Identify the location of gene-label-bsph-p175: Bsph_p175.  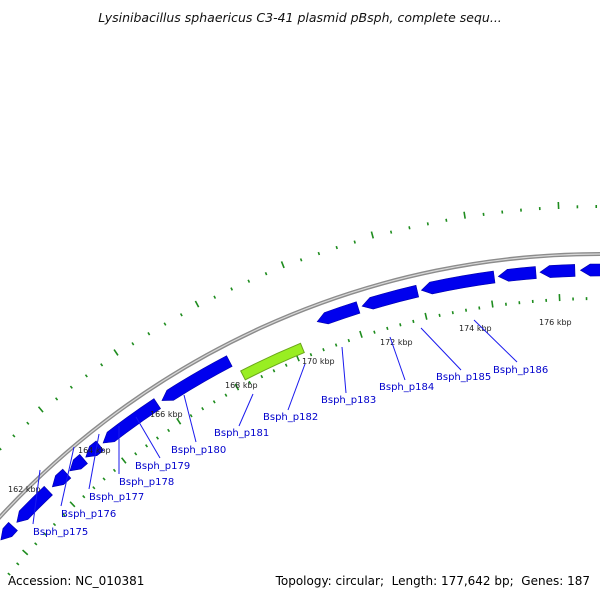
(60, 532).